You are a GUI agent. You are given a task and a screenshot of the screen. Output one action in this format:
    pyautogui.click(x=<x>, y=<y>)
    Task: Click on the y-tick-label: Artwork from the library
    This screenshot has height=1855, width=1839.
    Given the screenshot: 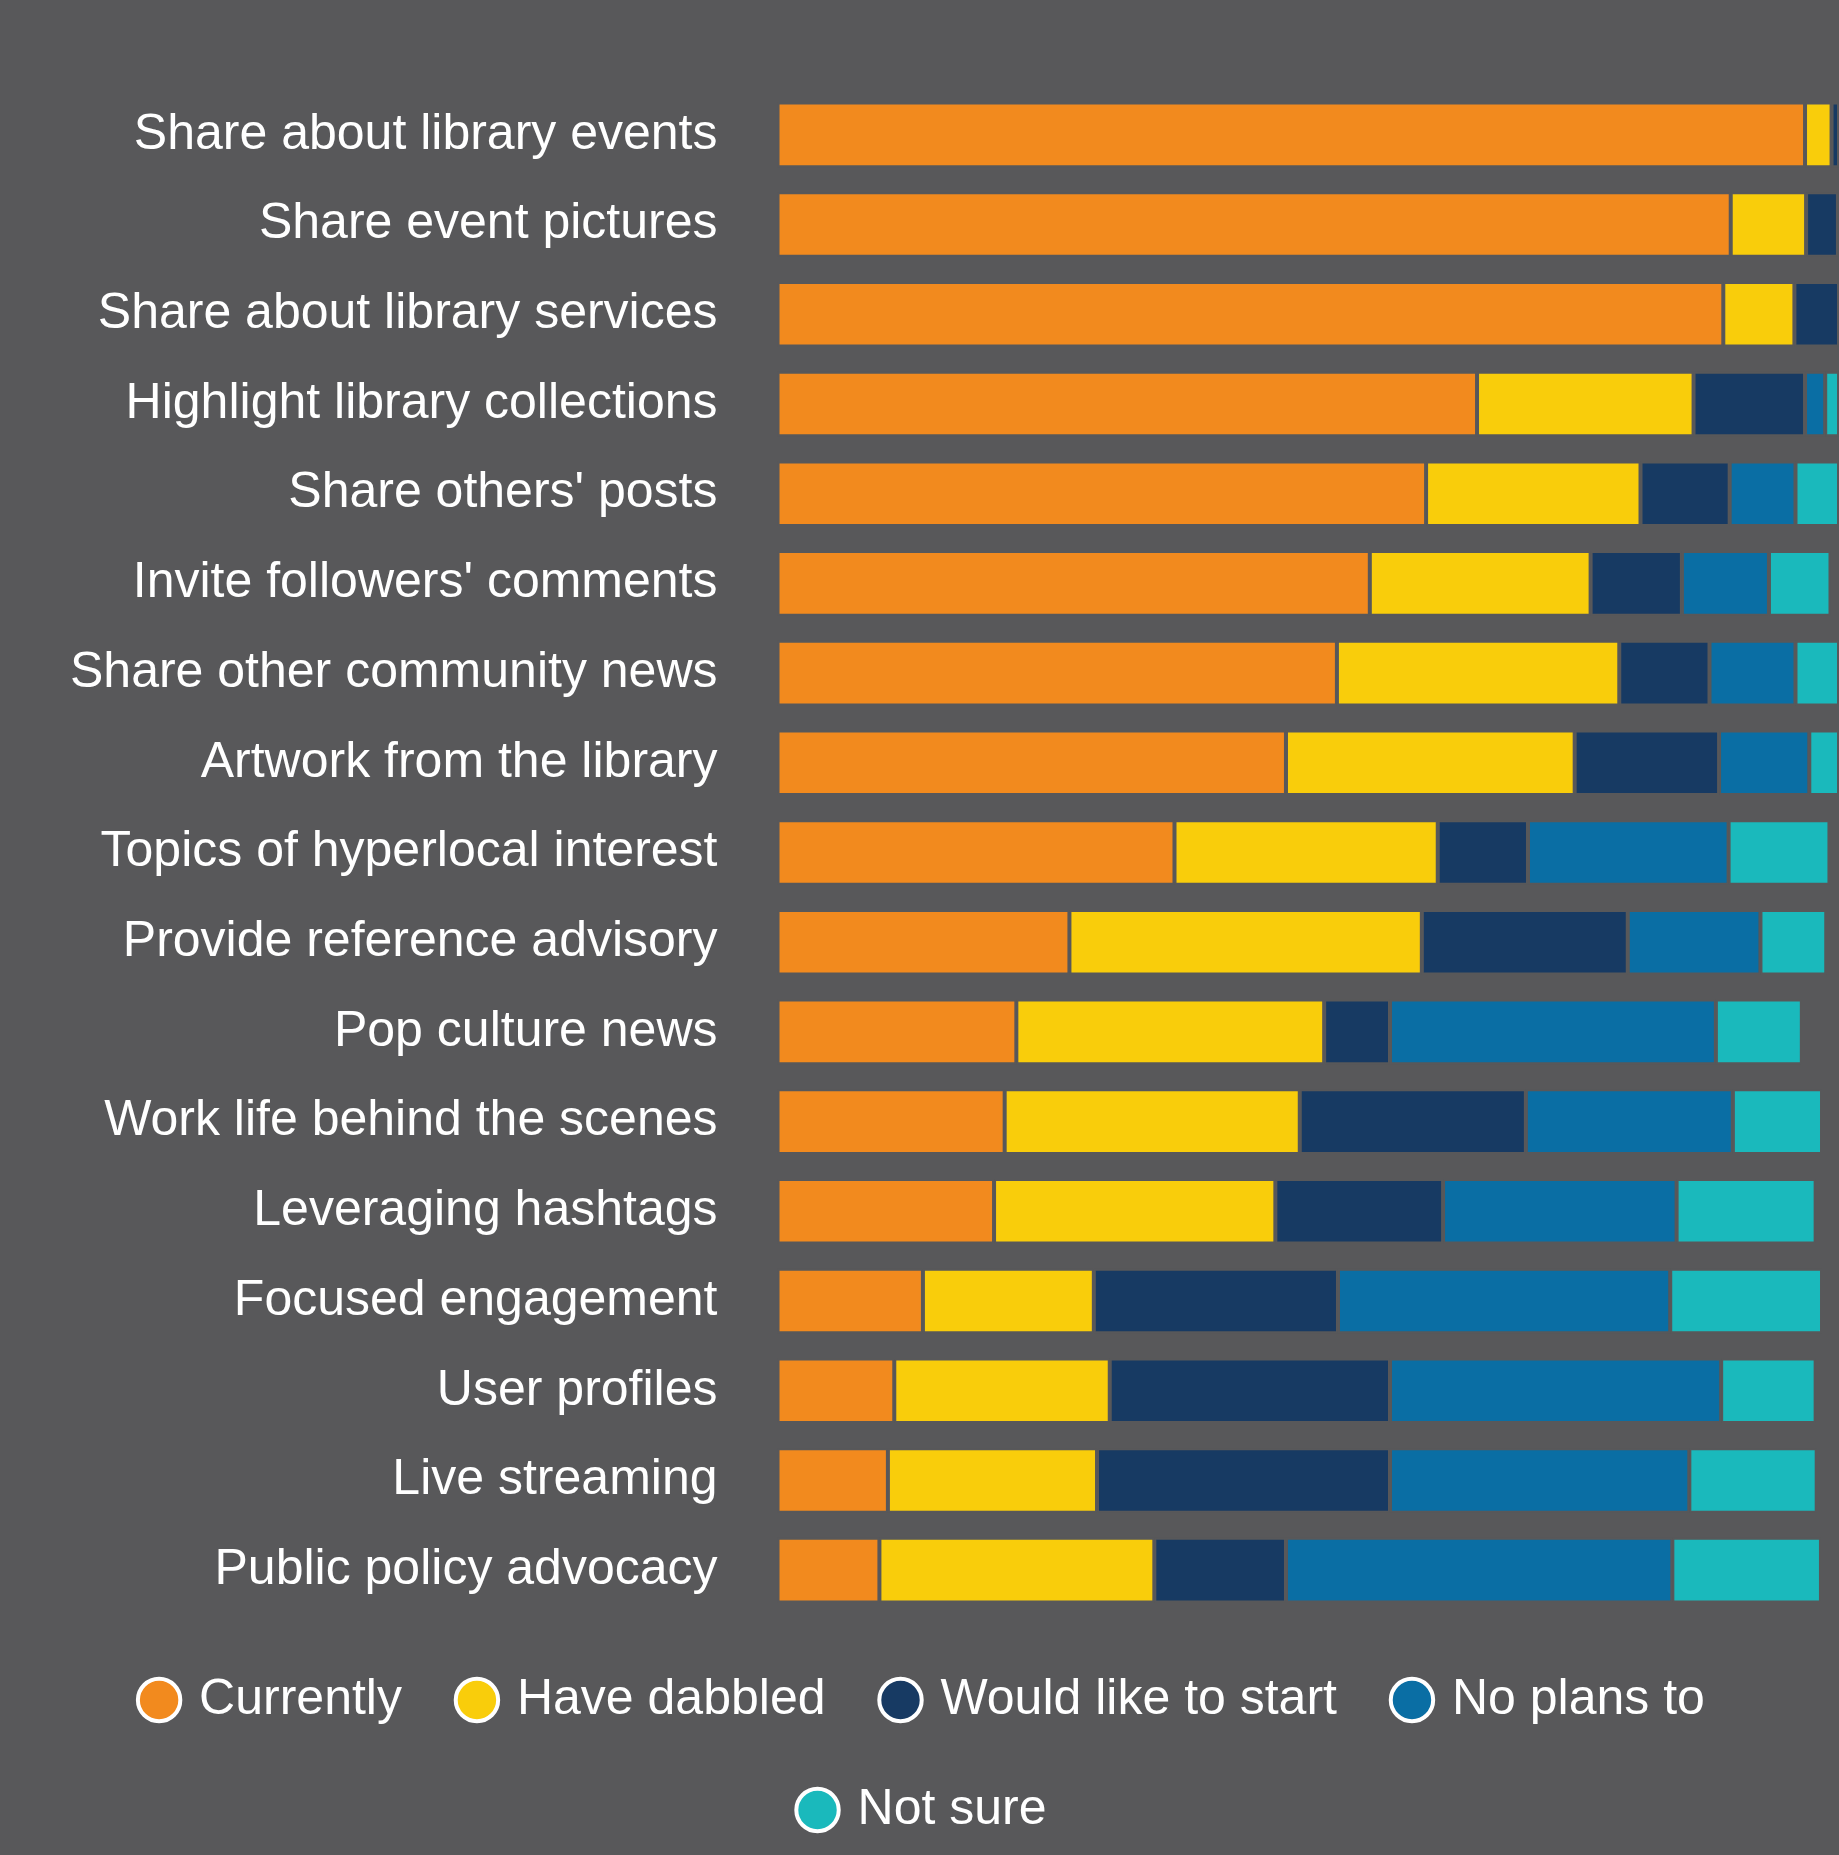 What is the action you would take?
    pyautogui.click(x=459, y=759)
    